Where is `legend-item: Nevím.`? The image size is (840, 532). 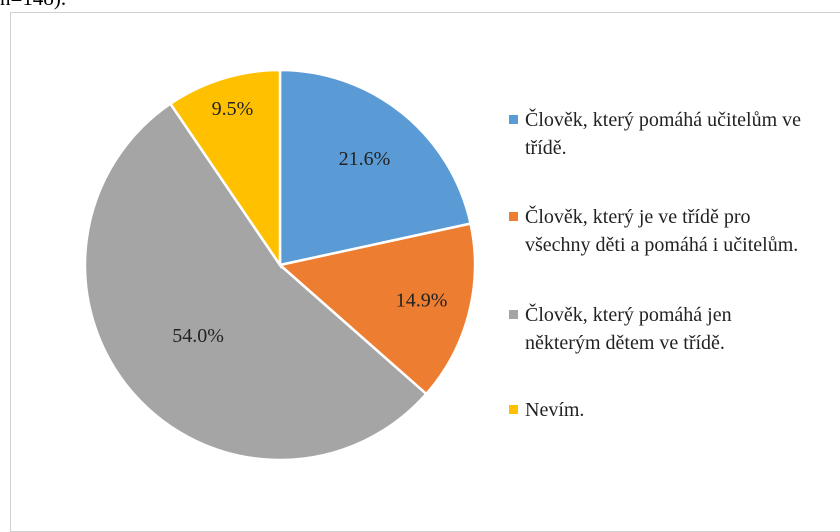 legend-item: Nevím. is located at coordinates (659, 410).